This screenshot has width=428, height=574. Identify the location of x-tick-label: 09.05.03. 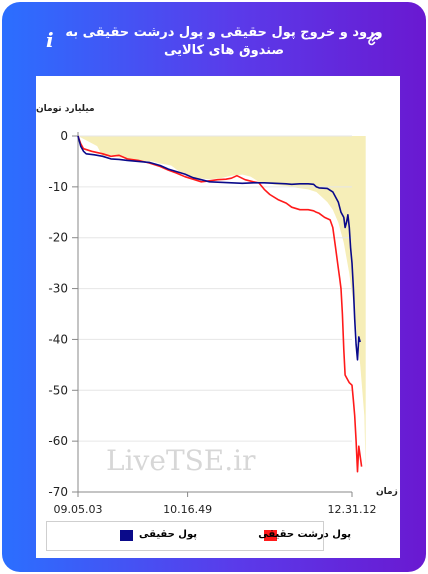
(78, 509).